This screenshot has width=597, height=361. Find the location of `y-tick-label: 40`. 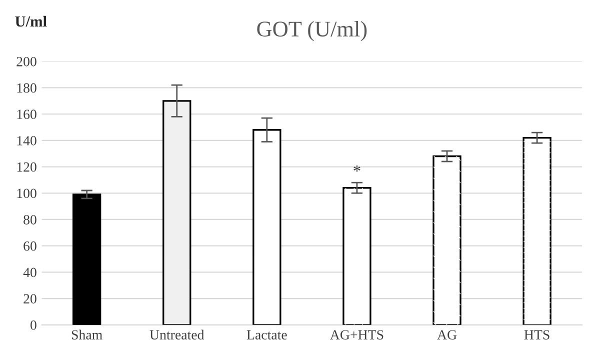

y-tick-label: 40 is located at coordinates (29, 273).